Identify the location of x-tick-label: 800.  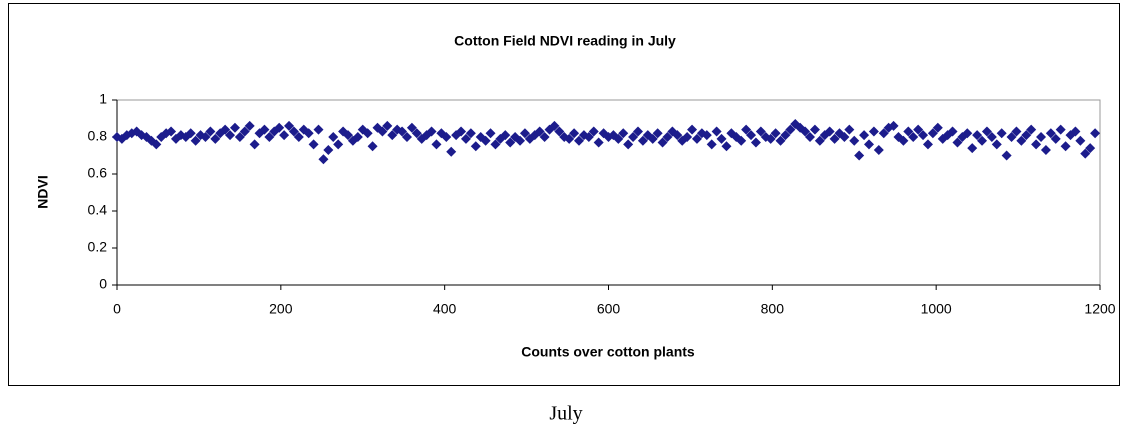
(773, 309).